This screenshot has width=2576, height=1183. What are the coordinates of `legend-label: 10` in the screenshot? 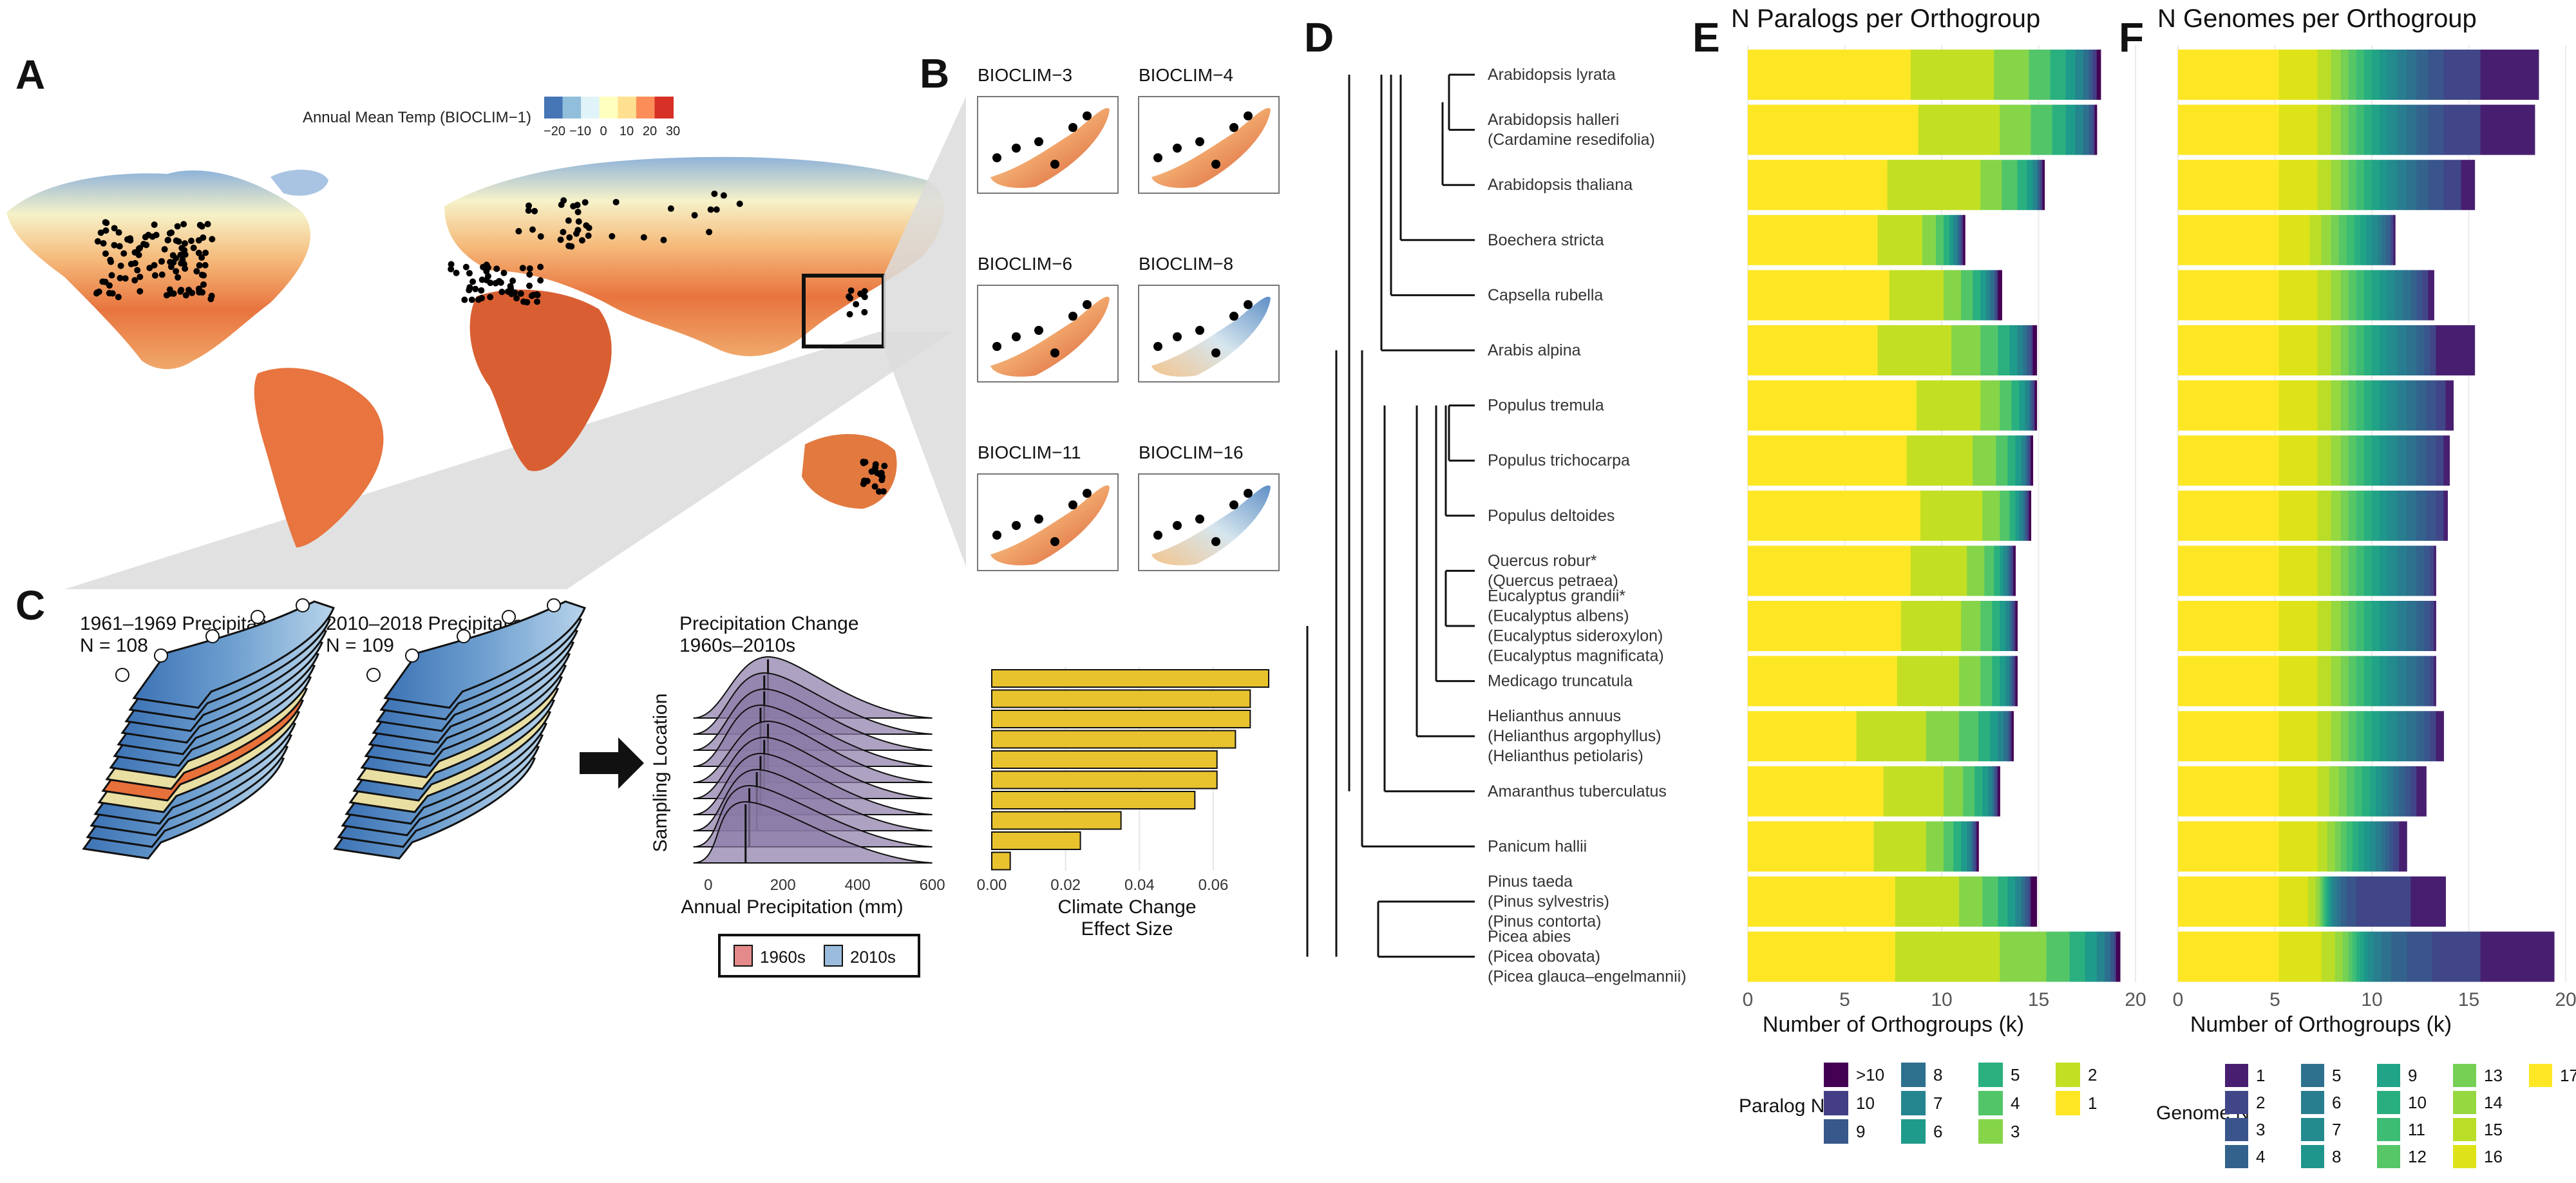 It's located at (1865, 1103).